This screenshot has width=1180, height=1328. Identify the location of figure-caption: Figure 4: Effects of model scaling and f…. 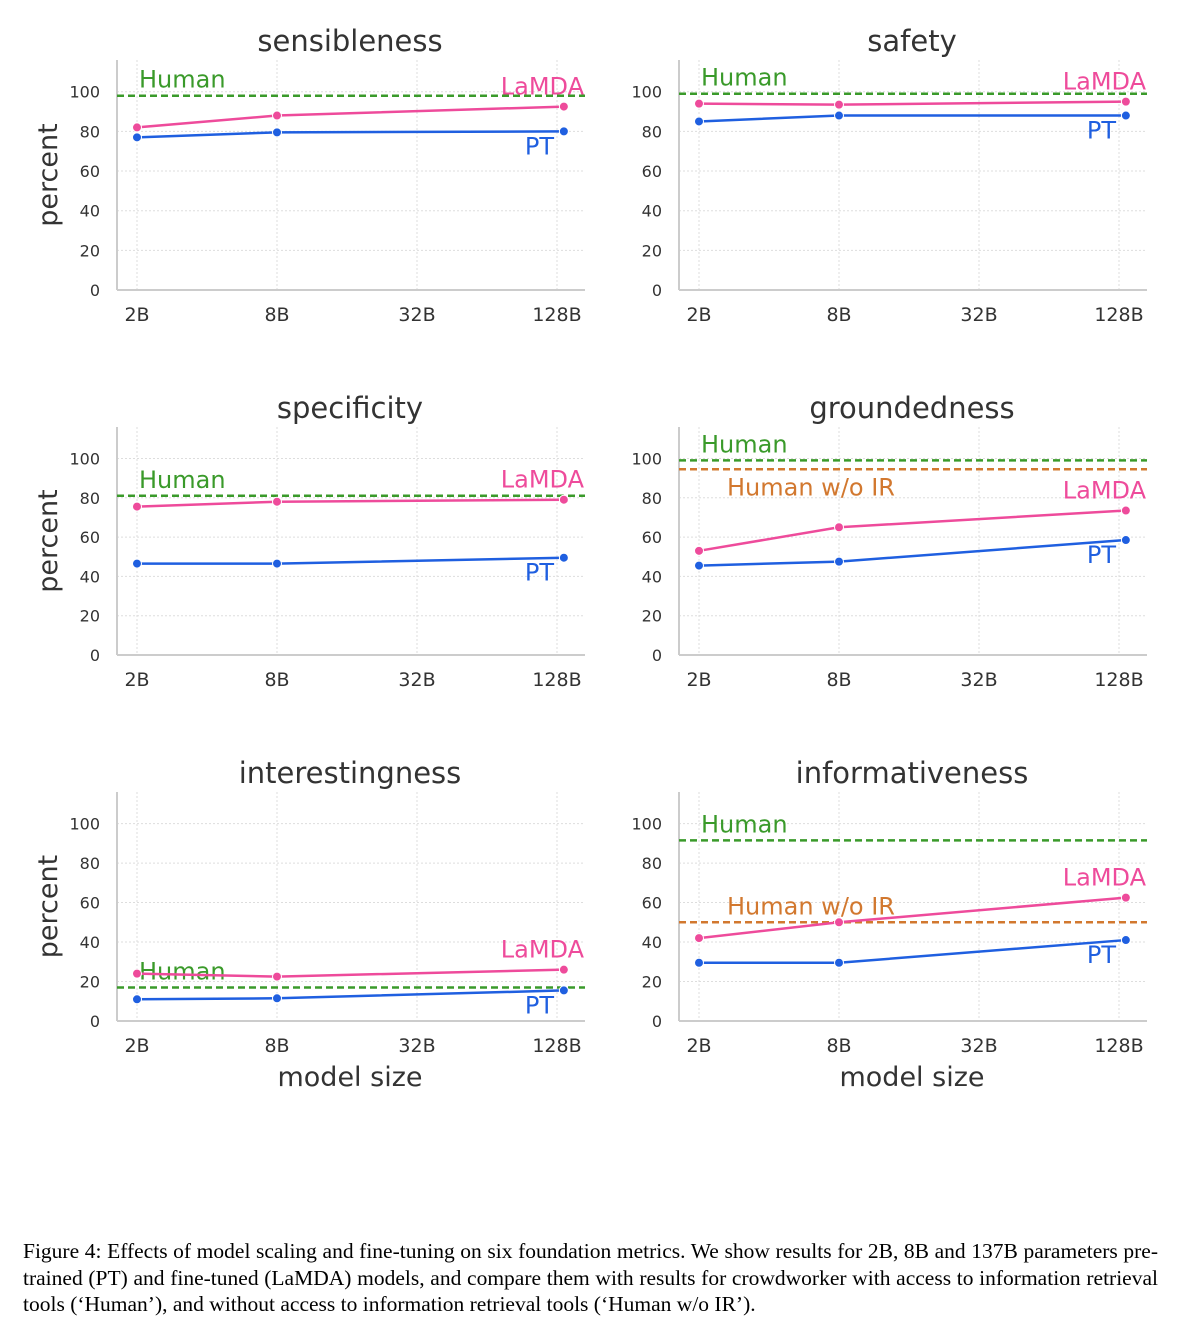
(590, 1277).